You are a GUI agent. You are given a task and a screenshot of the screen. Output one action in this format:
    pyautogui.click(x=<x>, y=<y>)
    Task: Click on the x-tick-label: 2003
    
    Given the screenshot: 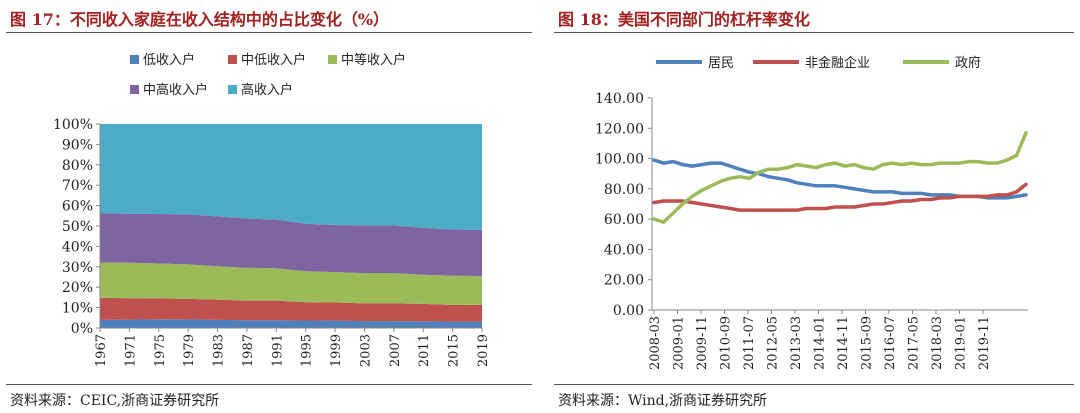 What is the action you would take?
    pyautogui.click(x=365, y=350)
    